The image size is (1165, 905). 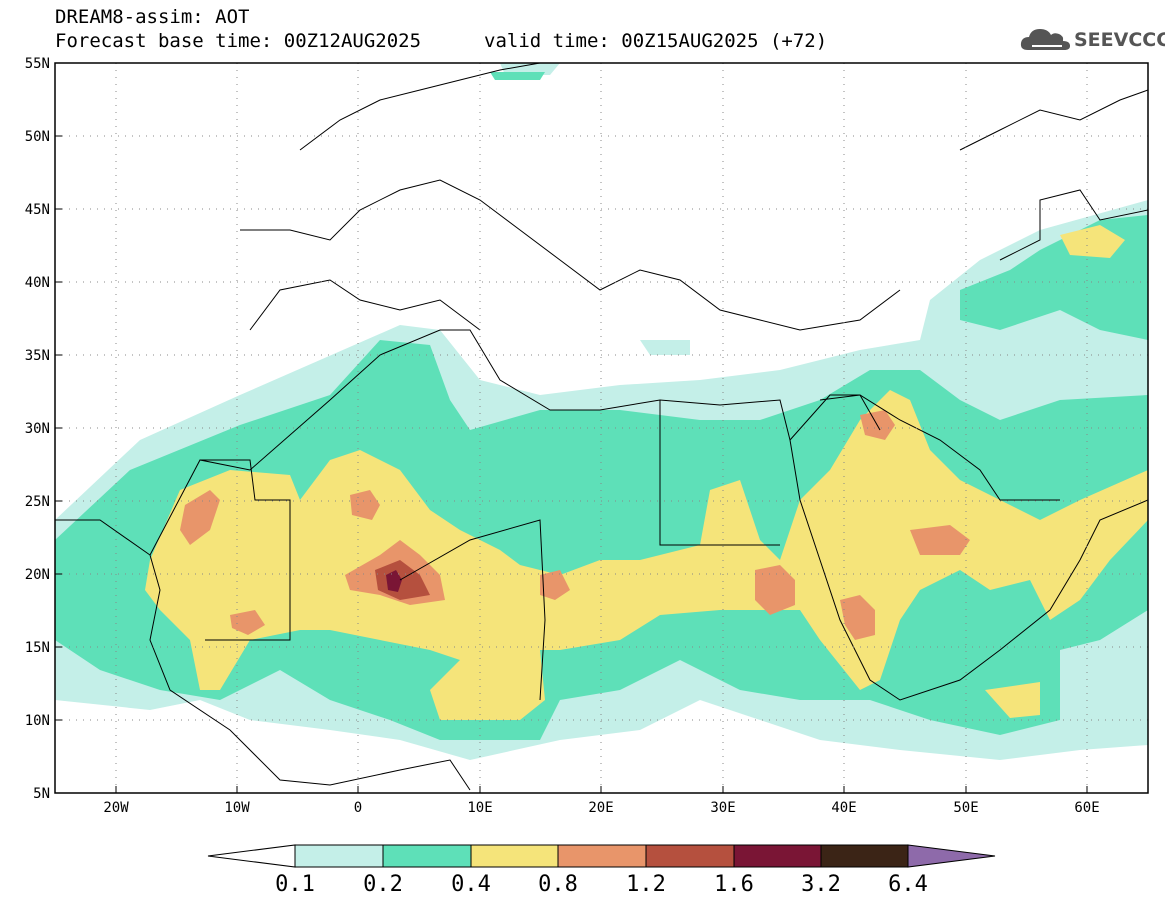 What do you see at coordinates (600, 808) in the screenshot?
I see `lon-label: 20E` at bounding box center [600, 808].